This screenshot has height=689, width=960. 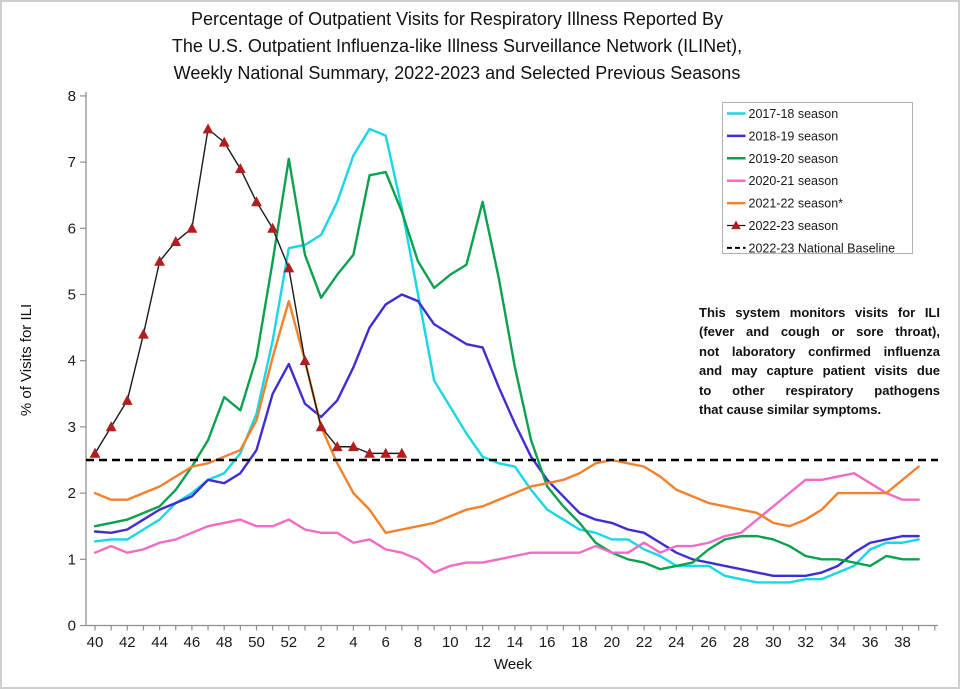 What do you see at coordinates (838, 642) in the screenshot?
I see `x-tick-label: 34` at bounding box center [838, 642].